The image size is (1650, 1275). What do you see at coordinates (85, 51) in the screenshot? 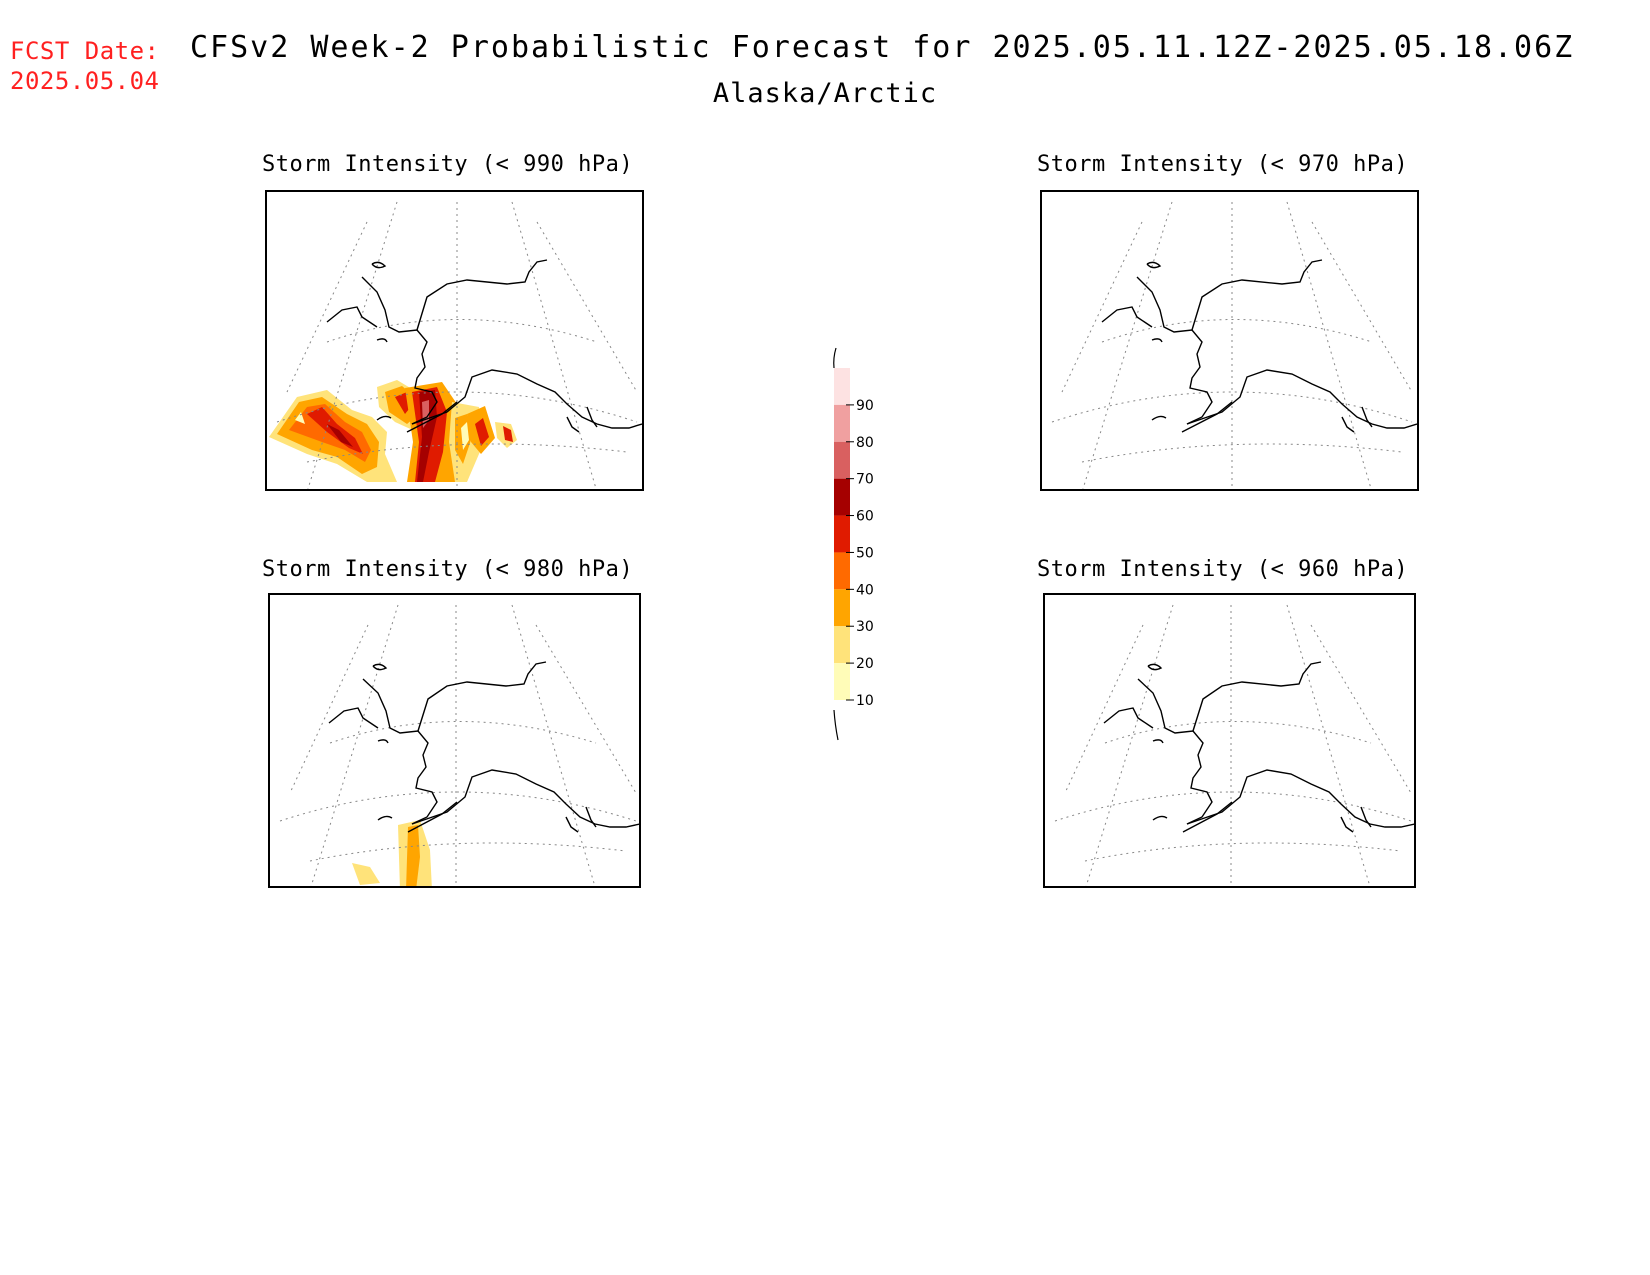
I see `fcst-date-heading: FCST Date:` at bounding box center [85, 51].